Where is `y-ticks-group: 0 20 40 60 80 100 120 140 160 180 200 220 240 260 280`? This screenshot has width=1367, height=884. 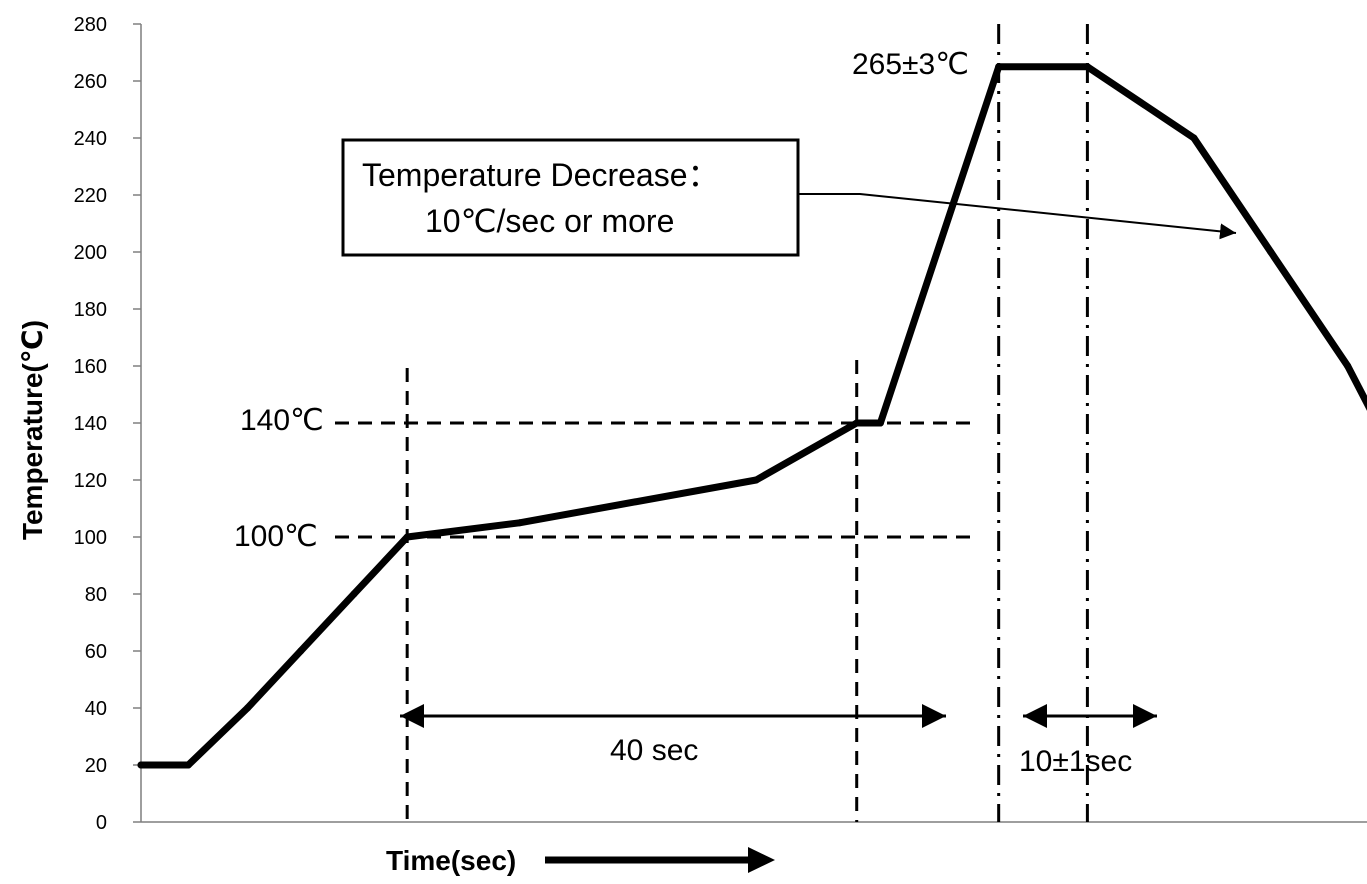 y-ticks-group: 0 20 40 60 80 100 120 140 160 180 200 220 240 260 280 is located at coordinates (107, 424).